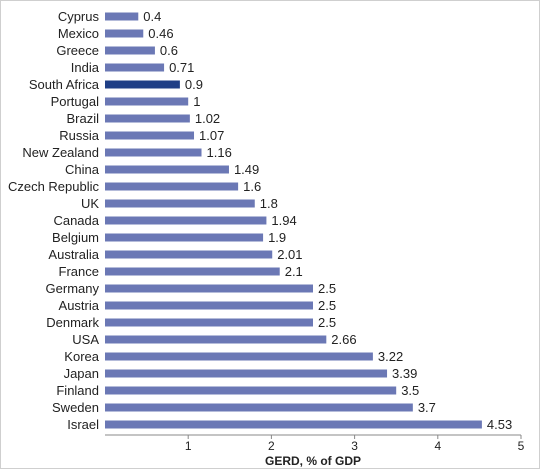  I want to click on bar-brazil, so click(147, 118).